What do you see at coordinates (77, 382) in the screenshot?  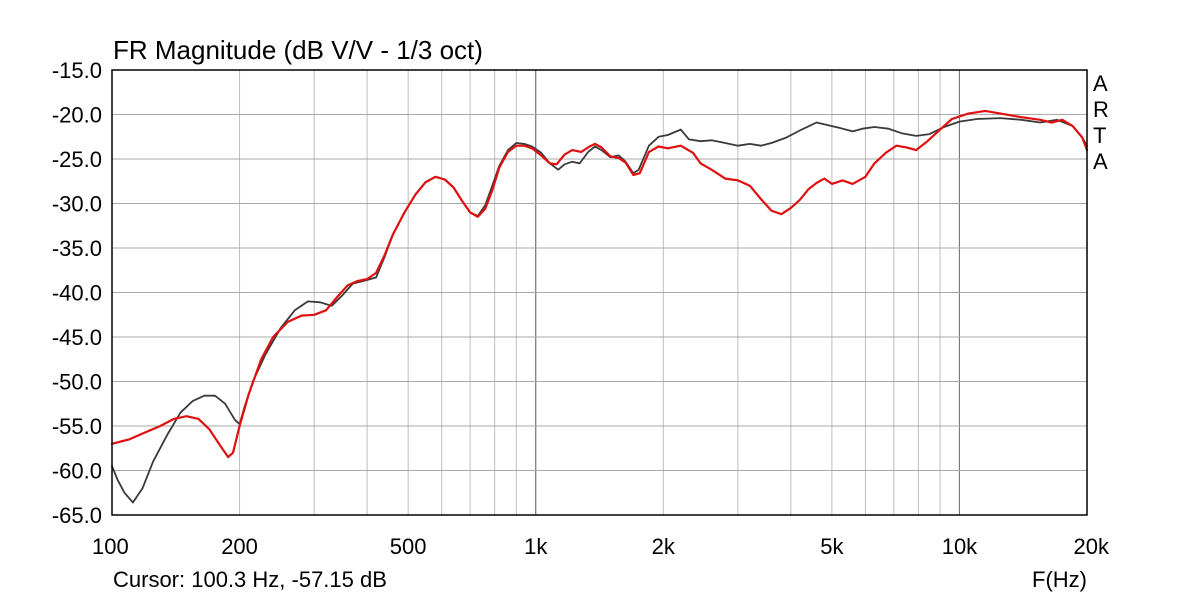 I see `y-tick-label: -50.0` at bounding box center [77, 382].